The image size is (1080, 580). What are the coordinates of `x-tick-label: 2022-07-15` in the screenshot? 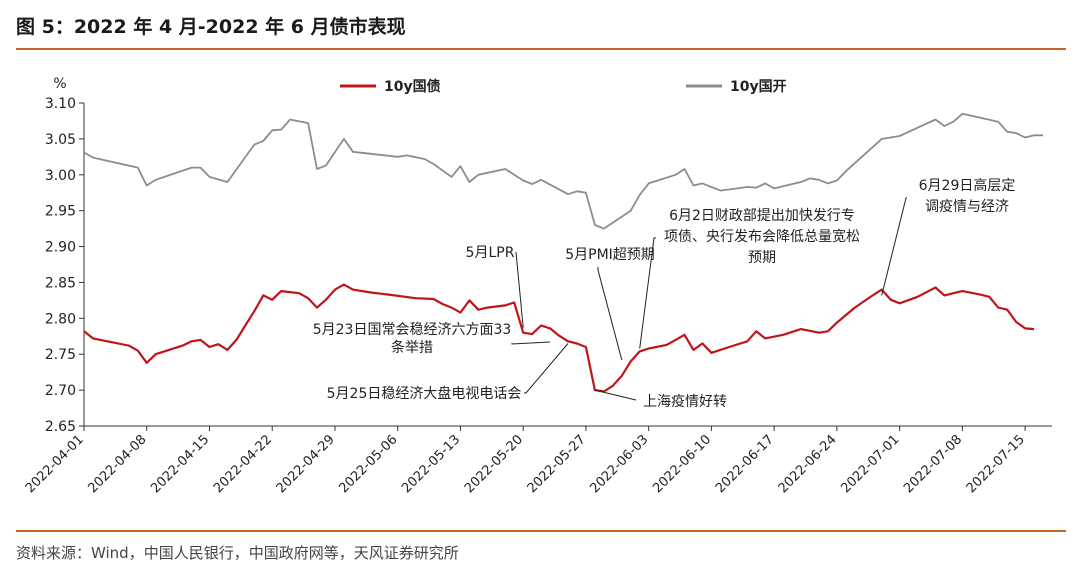 It's located at (996, 464).